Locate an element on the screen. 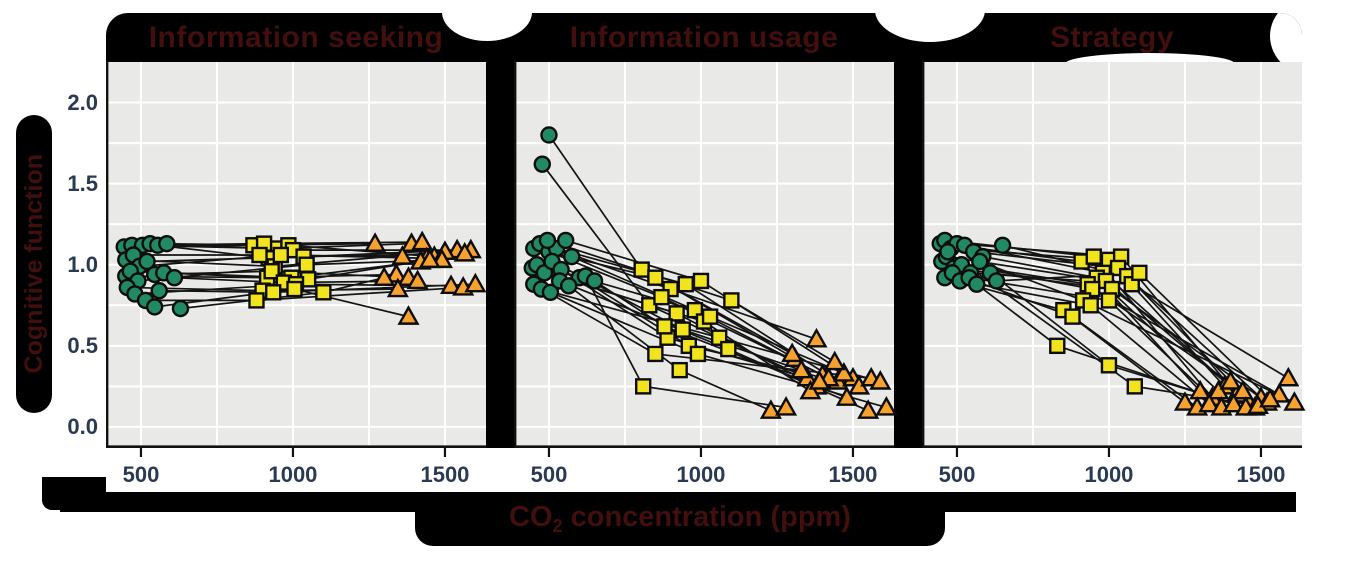  panel-title-information-usage: Information usage is located at coordinates (704, 37).